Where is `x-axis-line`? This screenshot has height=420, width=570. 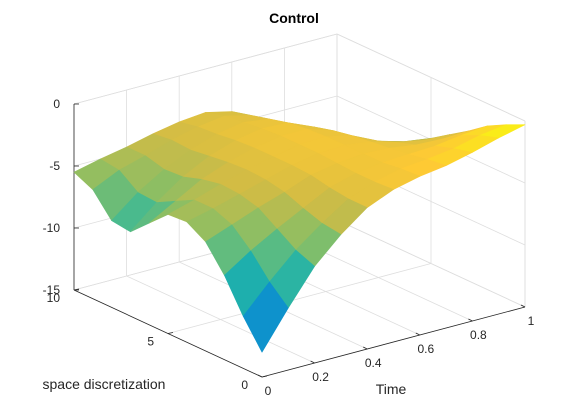 x-axis-line is located at coordinates (393, 342).